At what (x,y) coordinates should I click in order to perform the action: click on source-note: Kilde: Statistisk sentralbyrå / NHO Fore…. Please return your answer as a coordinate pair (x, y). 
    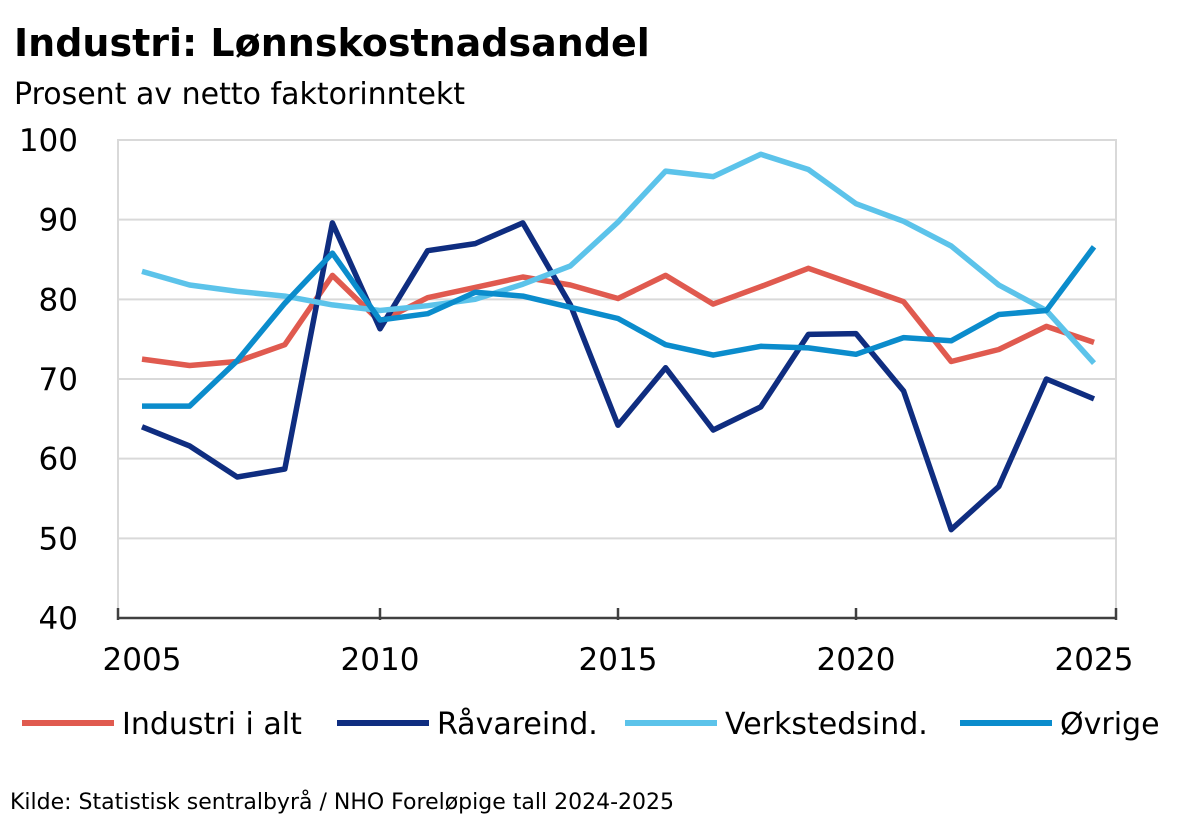
    Looking at the image, I should click on (342, 802).